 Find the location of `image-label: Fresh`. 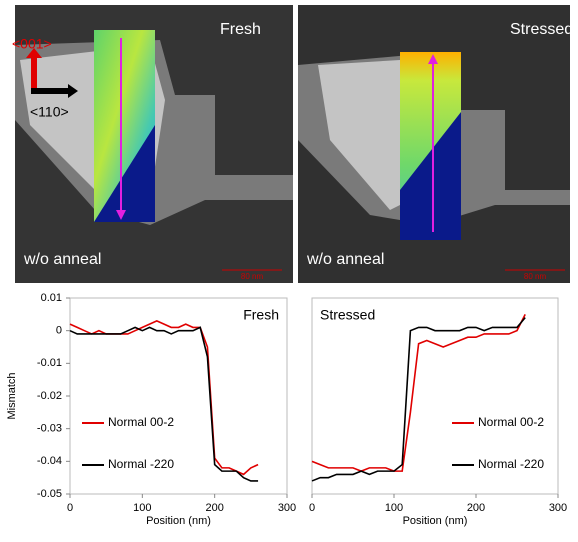

image-label: Fresh is located at coordinates (240, 29).